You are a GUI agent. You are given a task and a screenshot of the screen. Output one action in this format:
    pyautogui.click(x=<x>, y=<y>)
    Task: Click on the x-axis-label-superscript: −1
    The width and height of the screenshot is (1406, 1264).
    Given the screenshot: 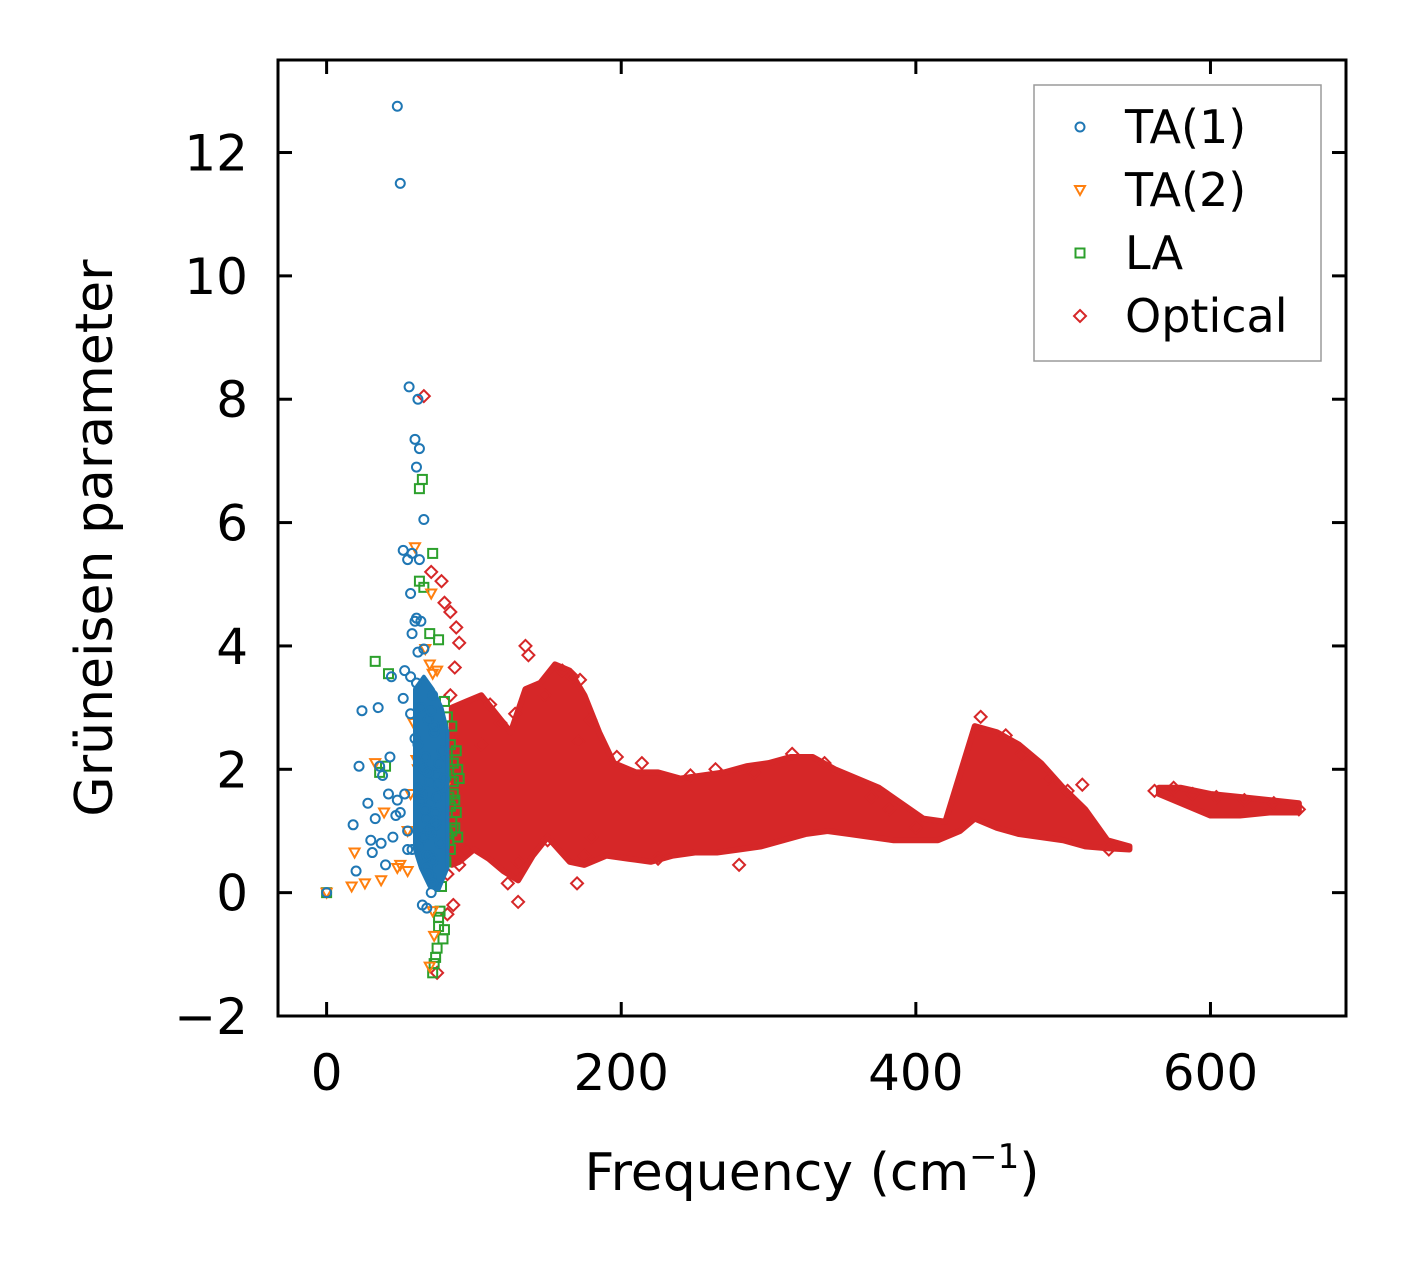 What is the action you would take?
    pyautogui.click(x=994, y=1157)
    